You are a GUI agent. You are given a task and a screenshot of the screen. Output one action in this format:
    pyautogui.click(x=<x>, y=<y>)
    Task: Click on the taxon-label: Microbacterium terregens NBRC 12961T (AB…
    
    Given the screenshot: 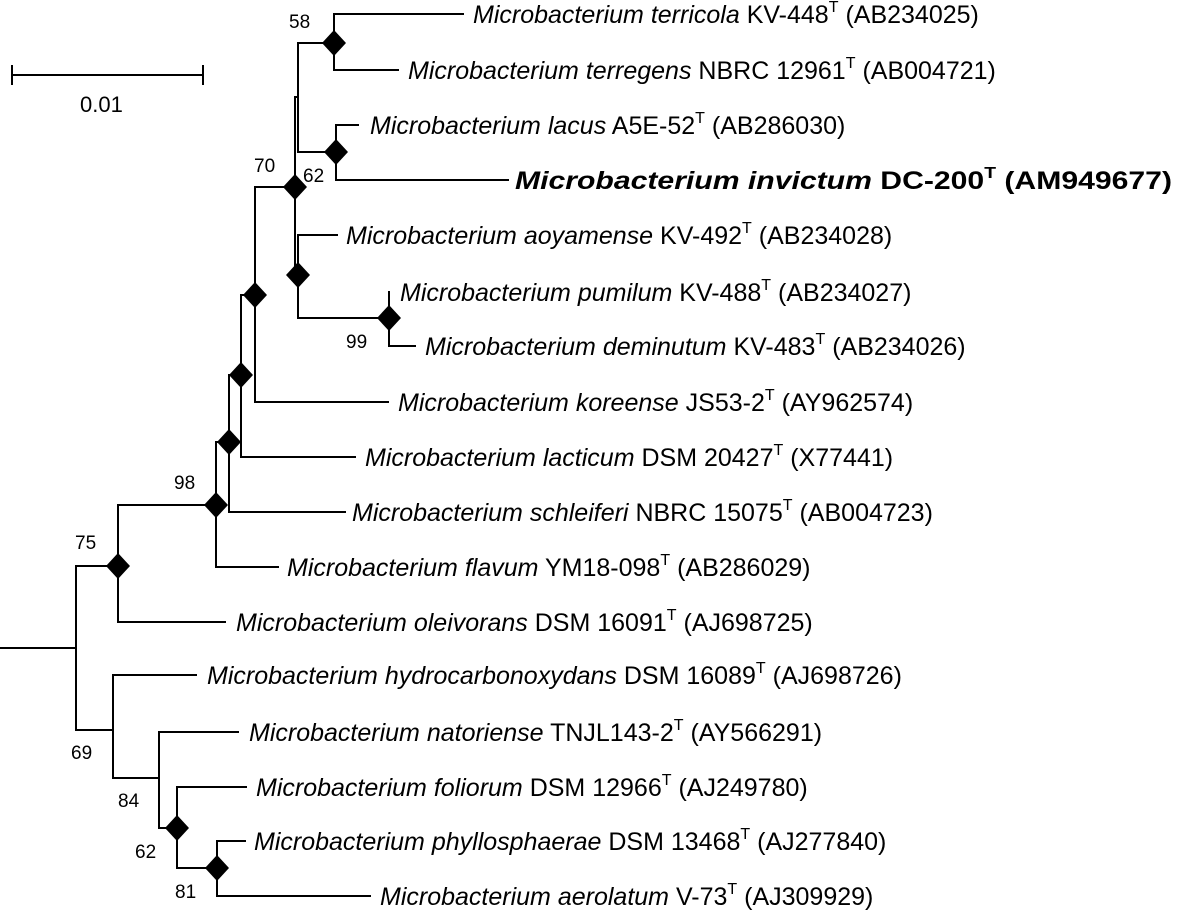 What is the action you would take?
    pyautogui.click(x=702, y=70)
    